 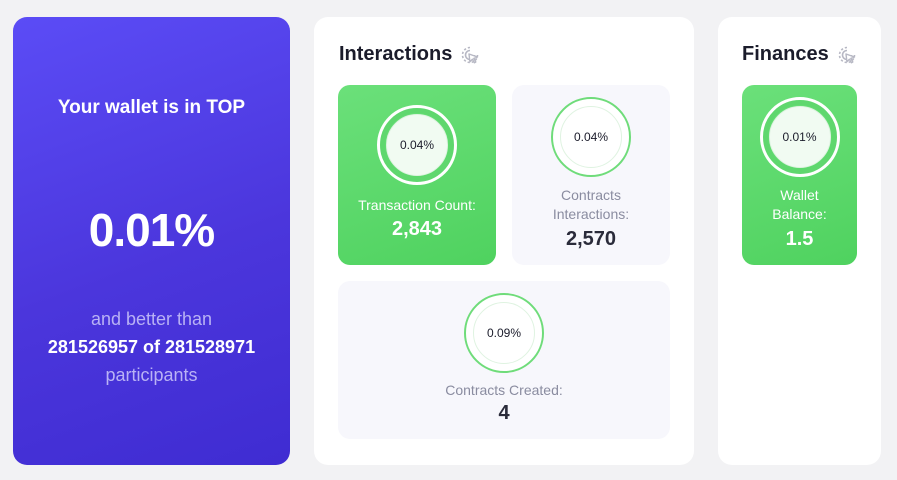 I want to click on rank-percentage: 0.01%, so click(x=151, y=230).